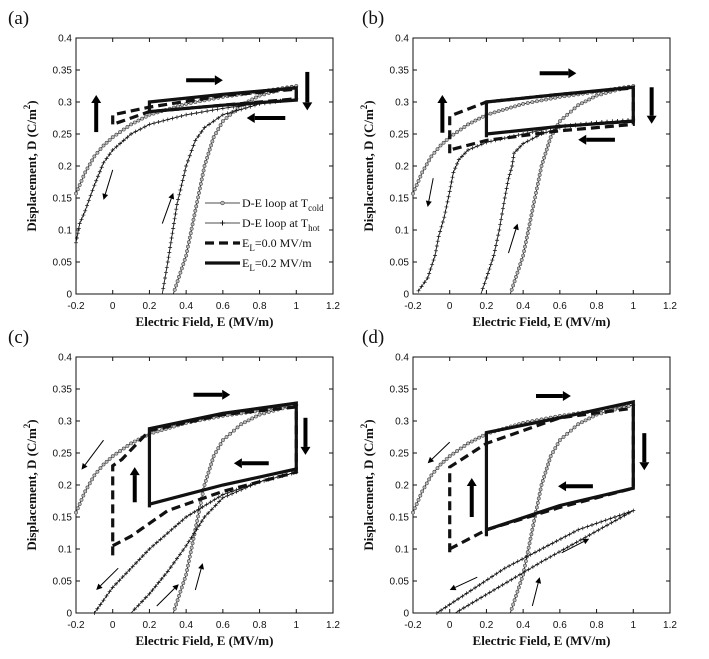 The width and height of the screenshot is (709, 659). Describe the element at coordinates (523, 625) in the screenshot. I see `x-tick-label: 0.4` at that location.